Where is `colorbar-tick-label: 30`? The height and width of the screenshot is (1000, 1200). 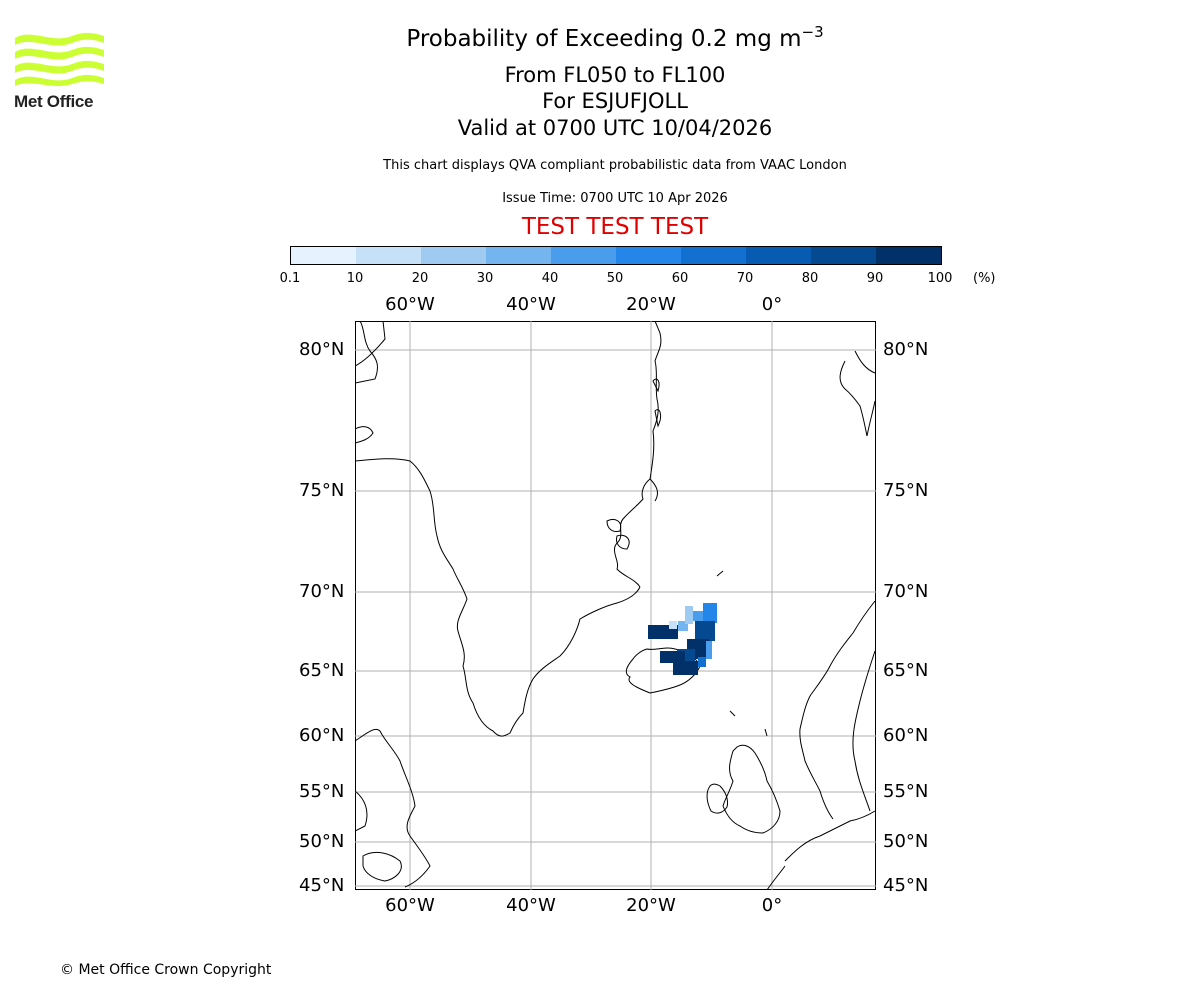
colorbar-tick-label: 30 is located at coordinates (485, 278).